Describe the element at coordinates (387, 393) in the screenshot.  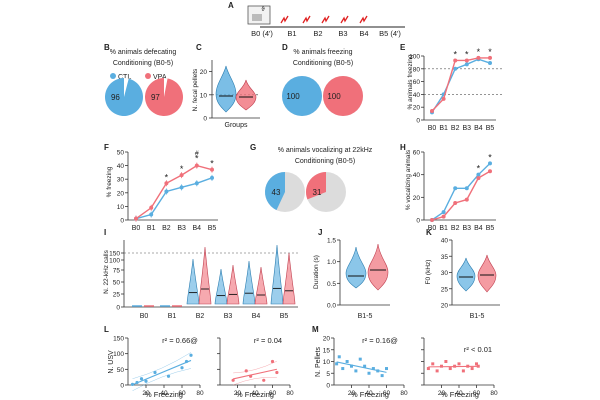
I see `m1-xtick-label: 60` at that location.